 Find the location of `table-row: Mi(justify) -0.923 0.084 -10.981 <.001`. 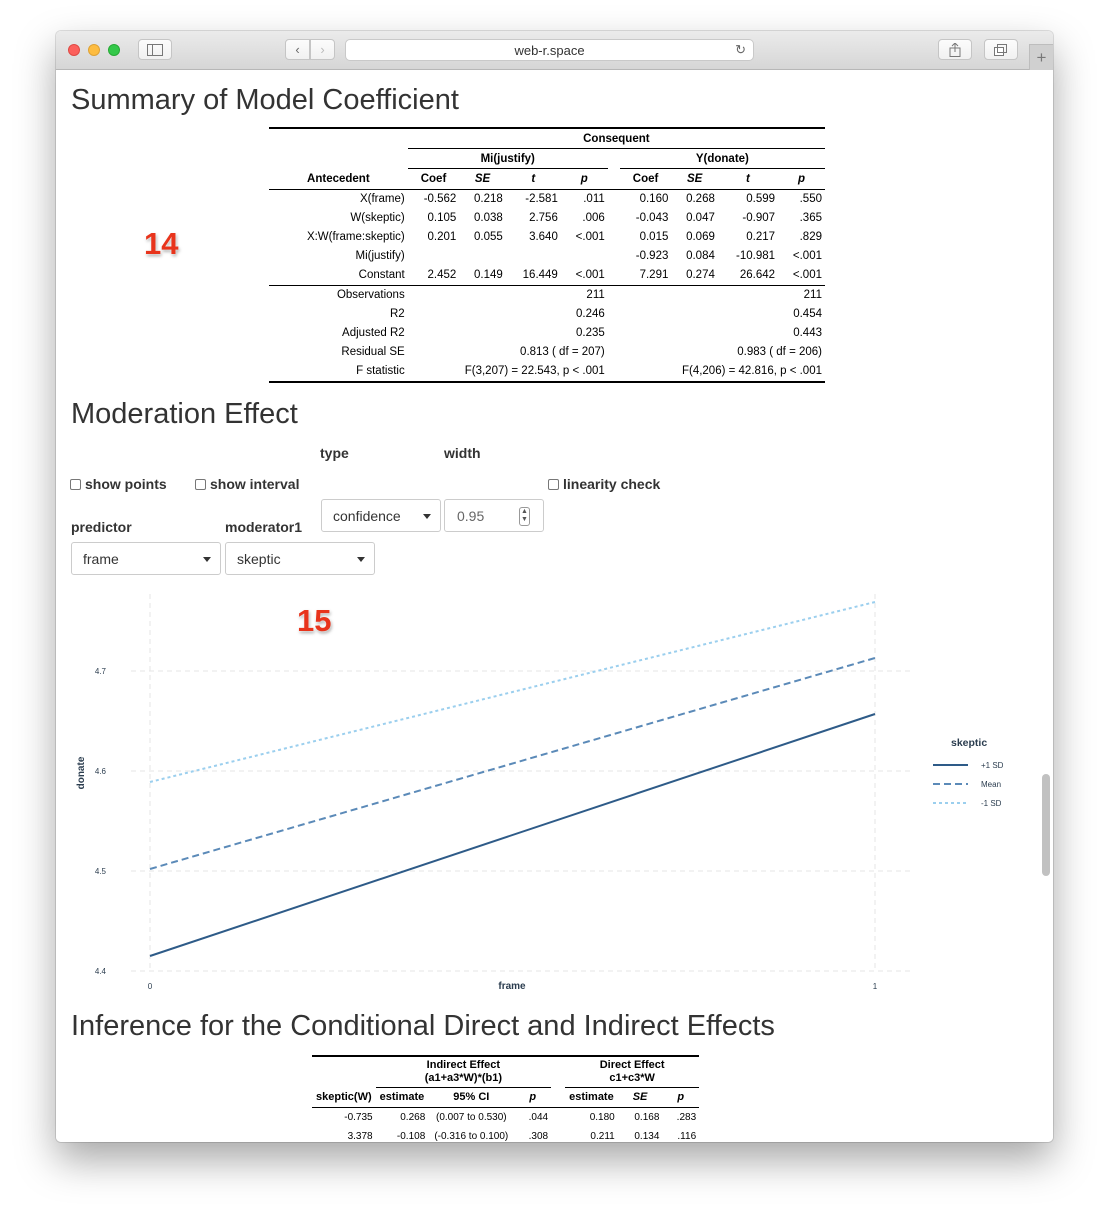

table-row: Mi(justify) -0.923 0.084 -10.981 <.001 is located at coordinates (547, 256).